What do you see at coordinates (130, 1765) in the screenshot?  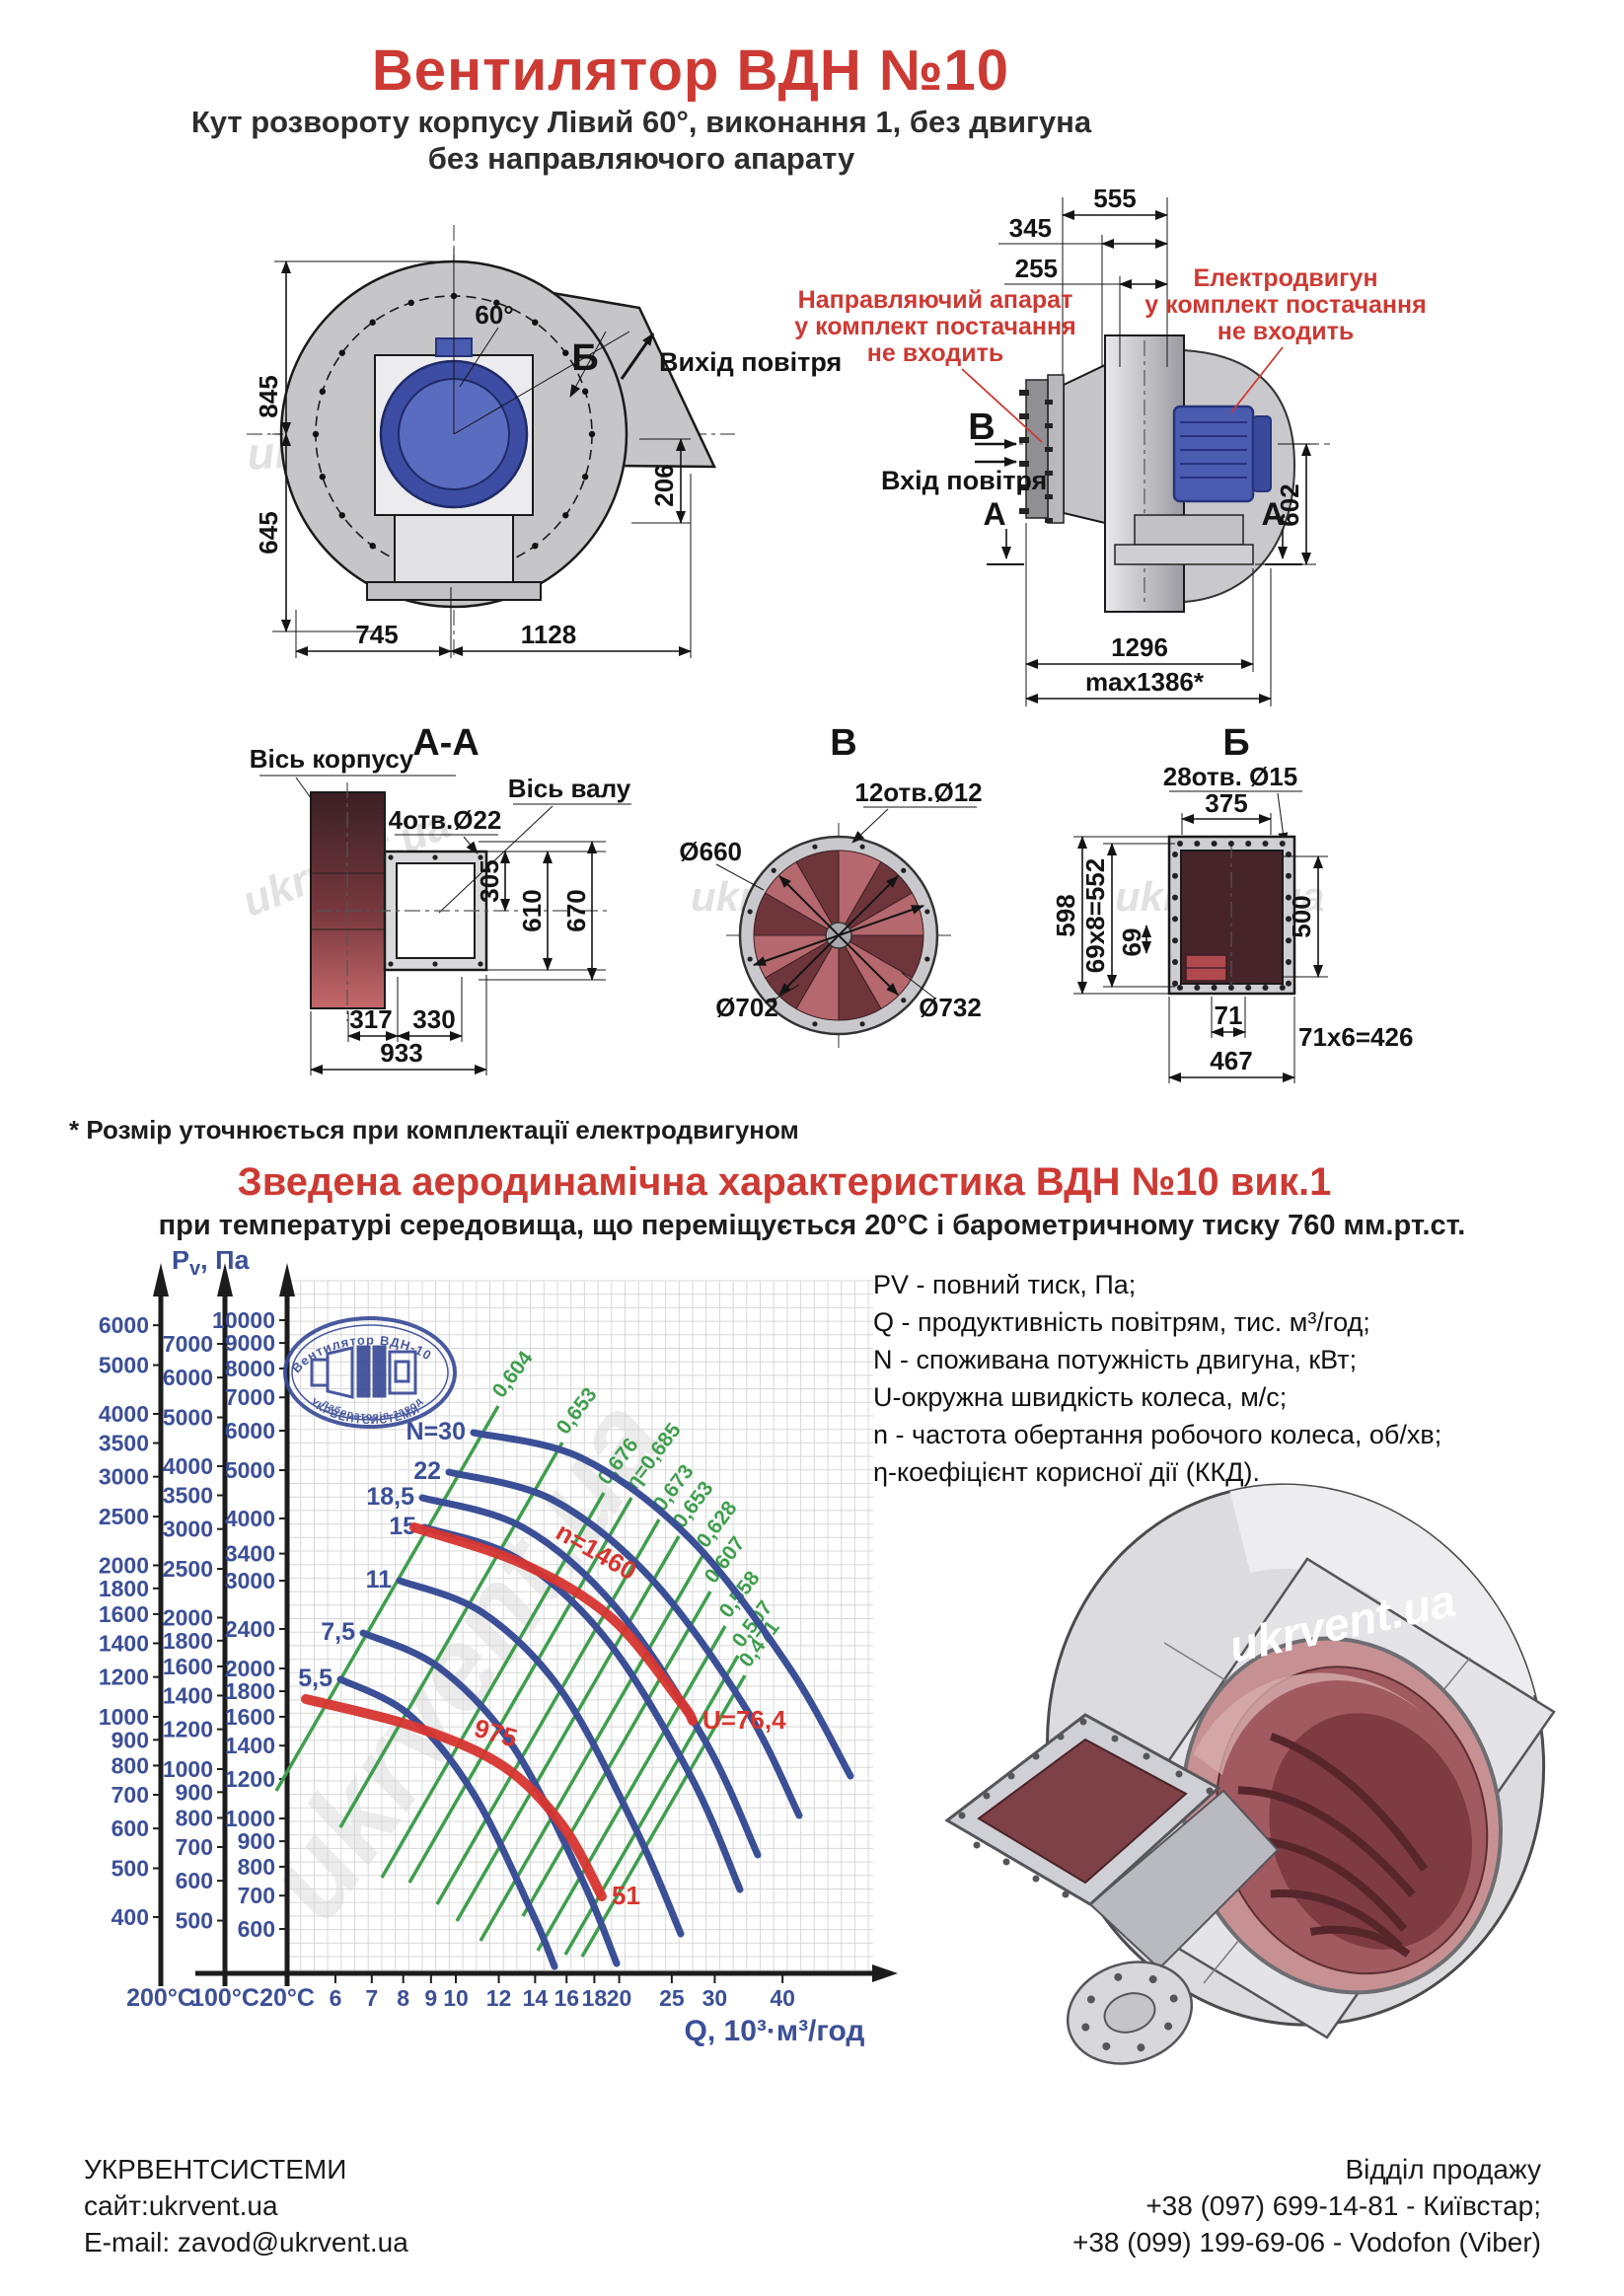 I see `pressure-tick-label: 800` at bounding box center [130, 1765].